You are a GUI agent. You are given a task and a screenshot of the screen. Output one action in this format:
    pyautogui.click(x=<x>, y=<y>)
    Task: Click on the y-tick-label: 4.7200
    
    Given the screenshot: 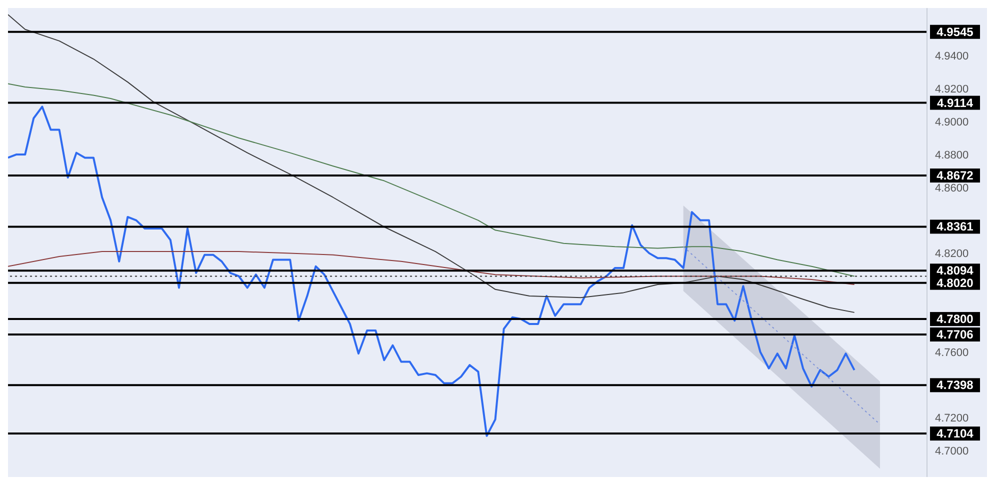 What is the action you would take?
    pyautogui.click(x=952, y=418)
    